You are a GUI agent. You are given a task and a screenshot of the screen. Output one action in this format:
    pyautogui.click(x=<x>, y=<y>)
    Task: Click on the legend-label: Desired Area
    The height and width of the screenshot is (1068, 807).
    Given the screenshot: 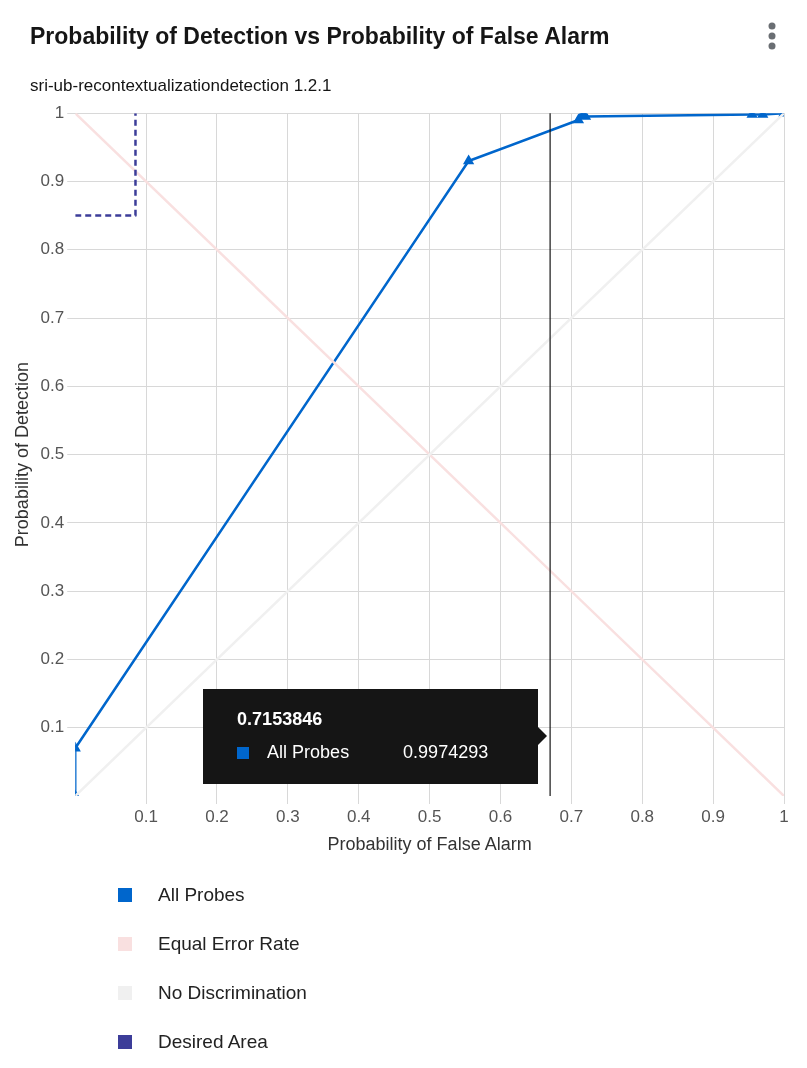 What is the action you would take?
    pyautogui.click(x=213, y=1041)
    